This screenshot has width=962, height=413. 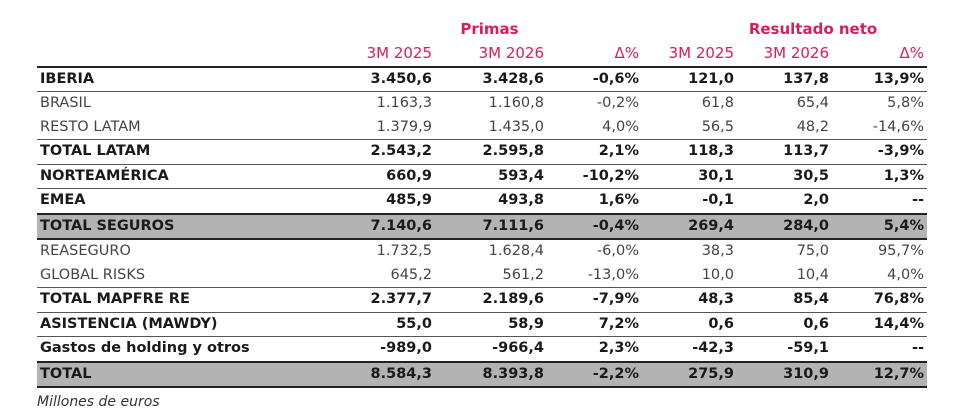 I want to click on table-row: NORTEAMÉRICA 660,9 593,4 -10,2% 30,1 30,5 1,3%, so click(x=482, y=176).